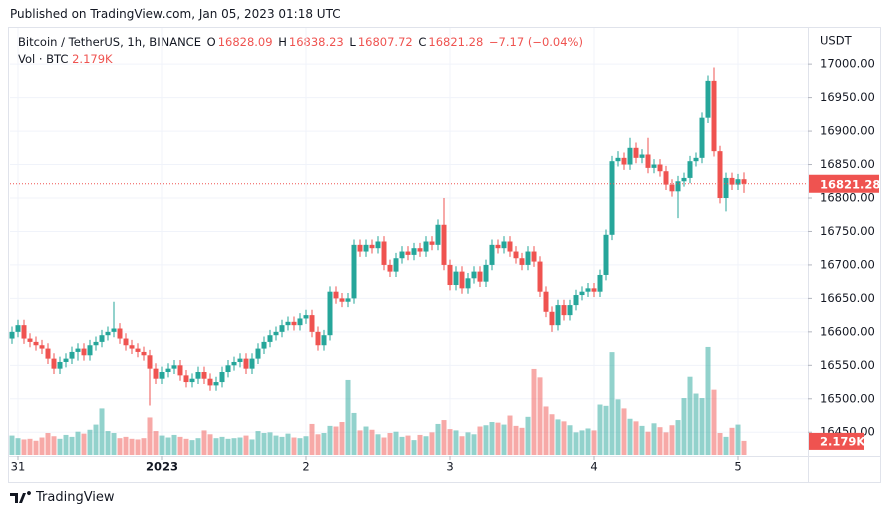  What do you see at coordinates (847, 197) in the screenshot?
I see `y-tick-label: 16800.00` at bounding box center [847, 197].